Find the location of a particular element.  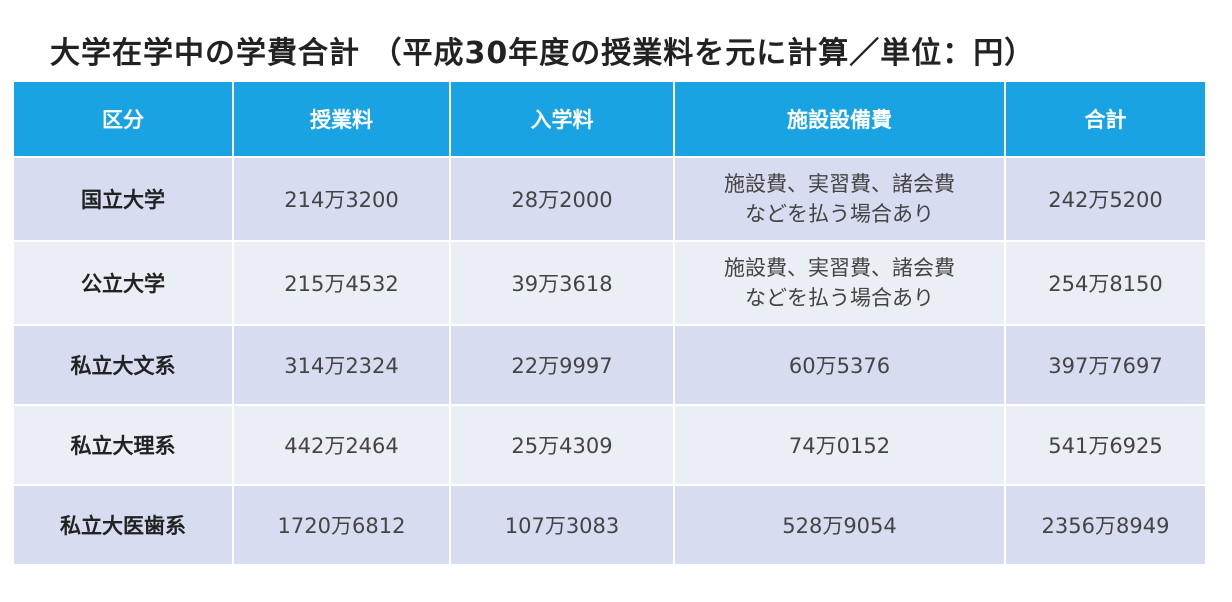

page-title: 大学在学中の学費合計 （平成30年度の授業料を元に計算／単位：円） is located at coordinates (543, 53).